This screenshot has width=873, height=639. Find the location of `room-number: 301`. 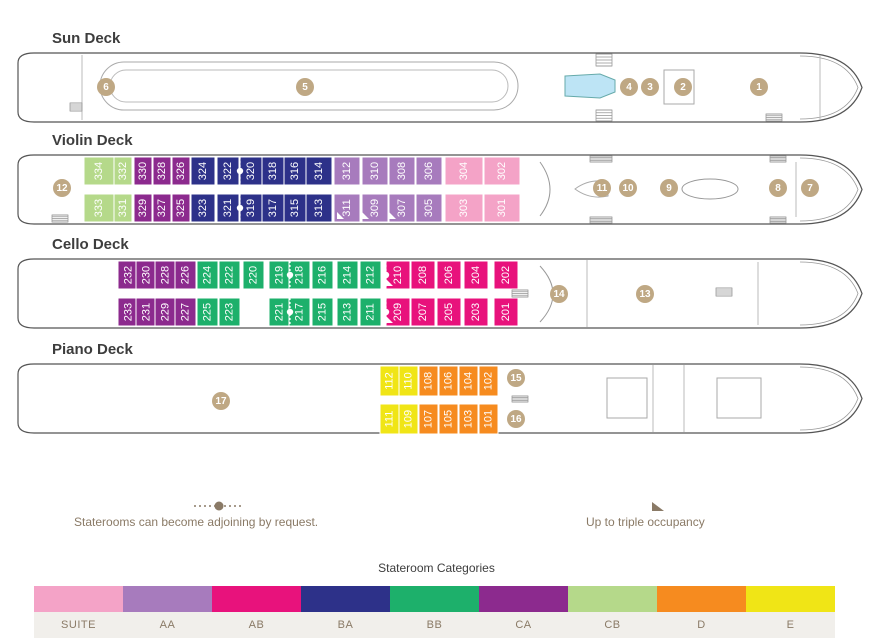

room-number: 301 is located at coordinates (502, 208).